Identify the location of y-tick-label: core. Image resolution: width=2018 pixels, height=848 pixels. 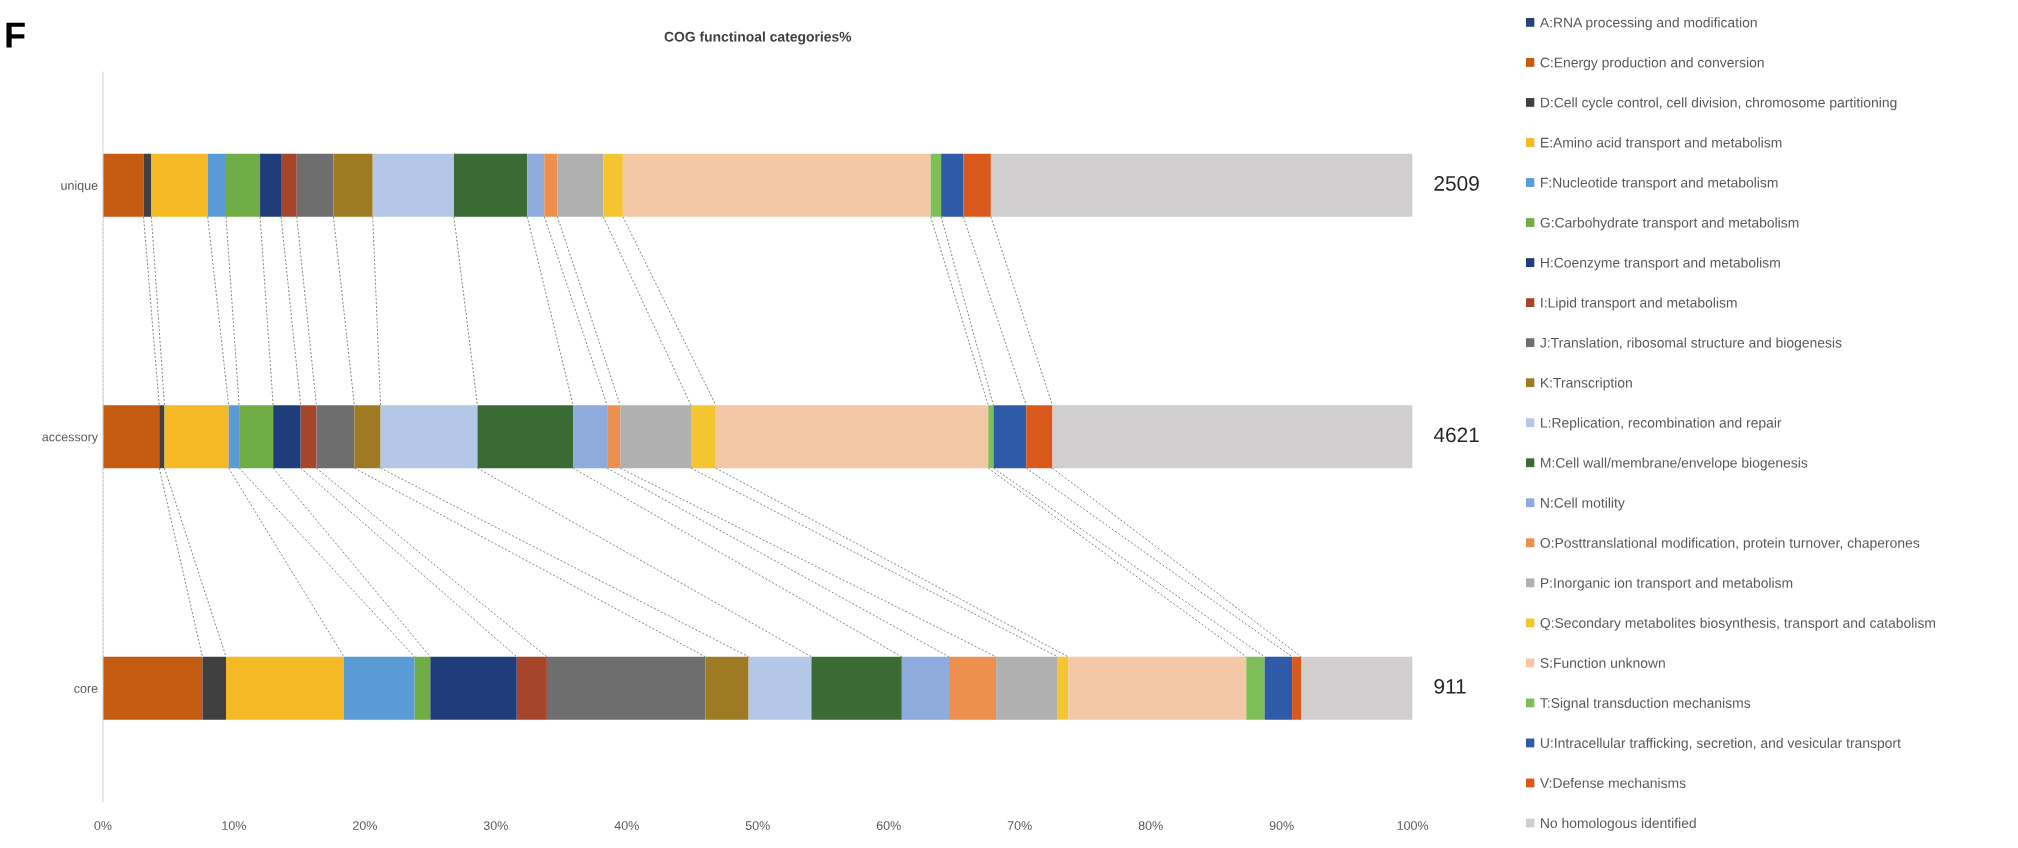
(86, 689).